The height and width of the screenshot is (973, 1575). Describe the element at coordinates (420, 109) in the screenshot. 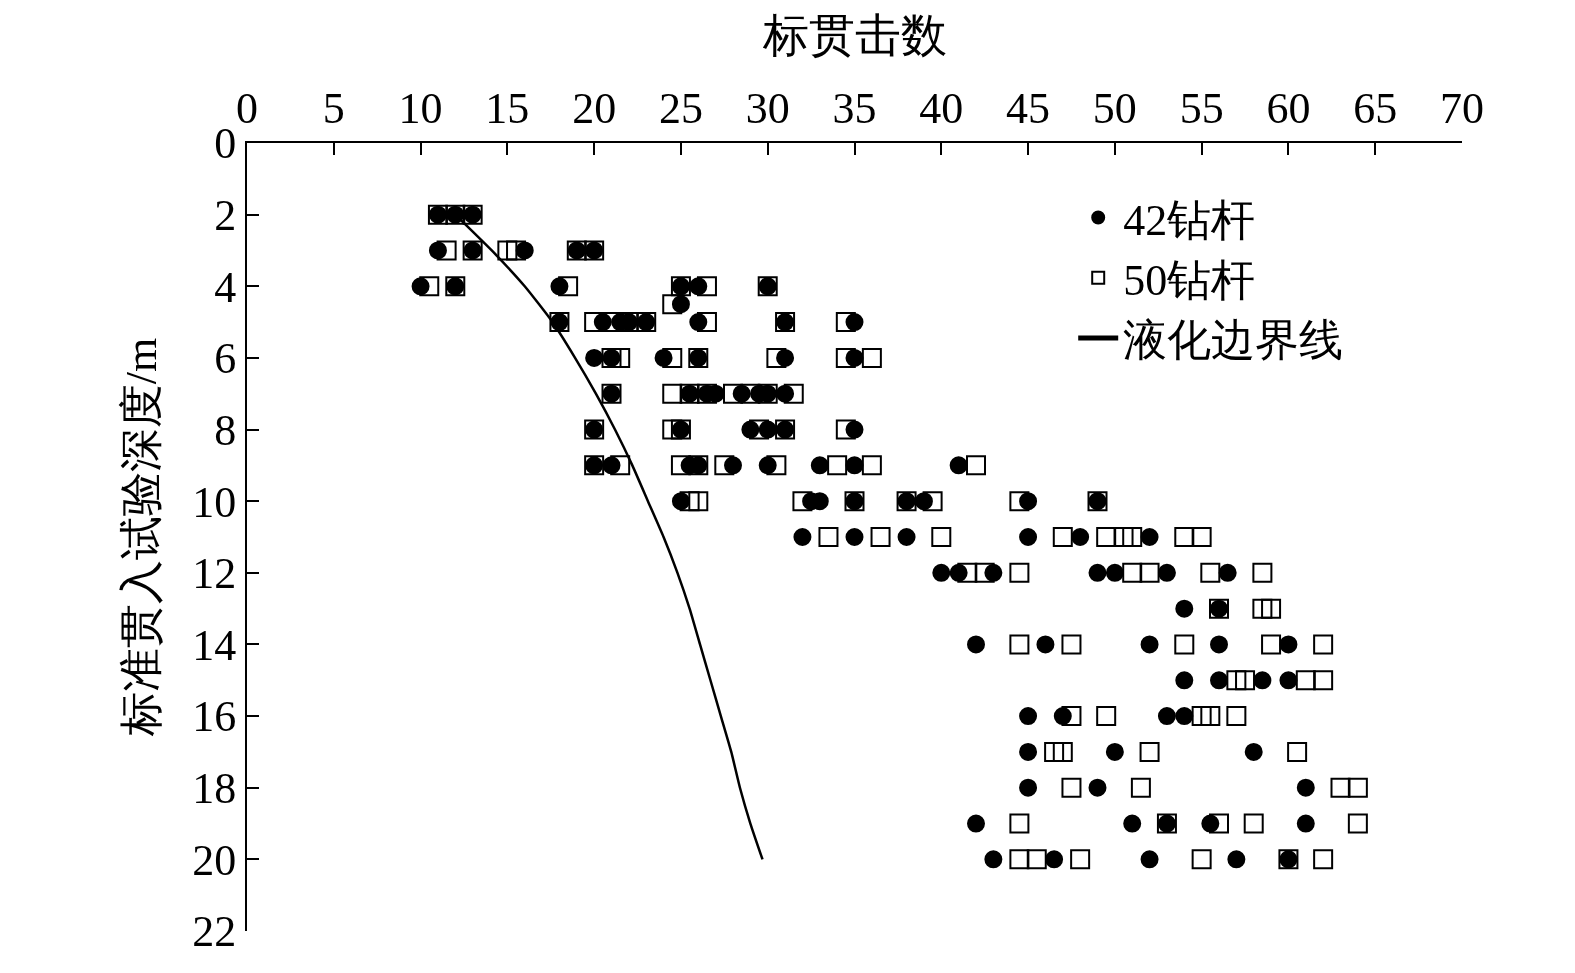

I see `x-tick-label: 10` at that location.